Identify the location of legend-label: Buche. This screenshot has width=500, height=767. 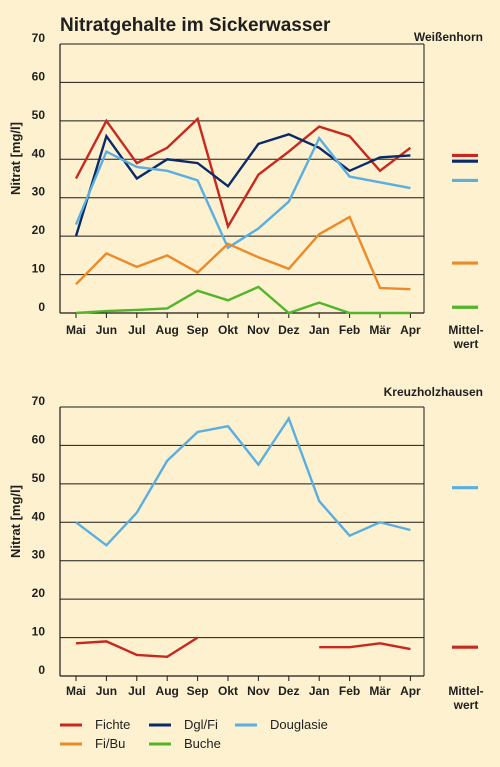
(202, 743).